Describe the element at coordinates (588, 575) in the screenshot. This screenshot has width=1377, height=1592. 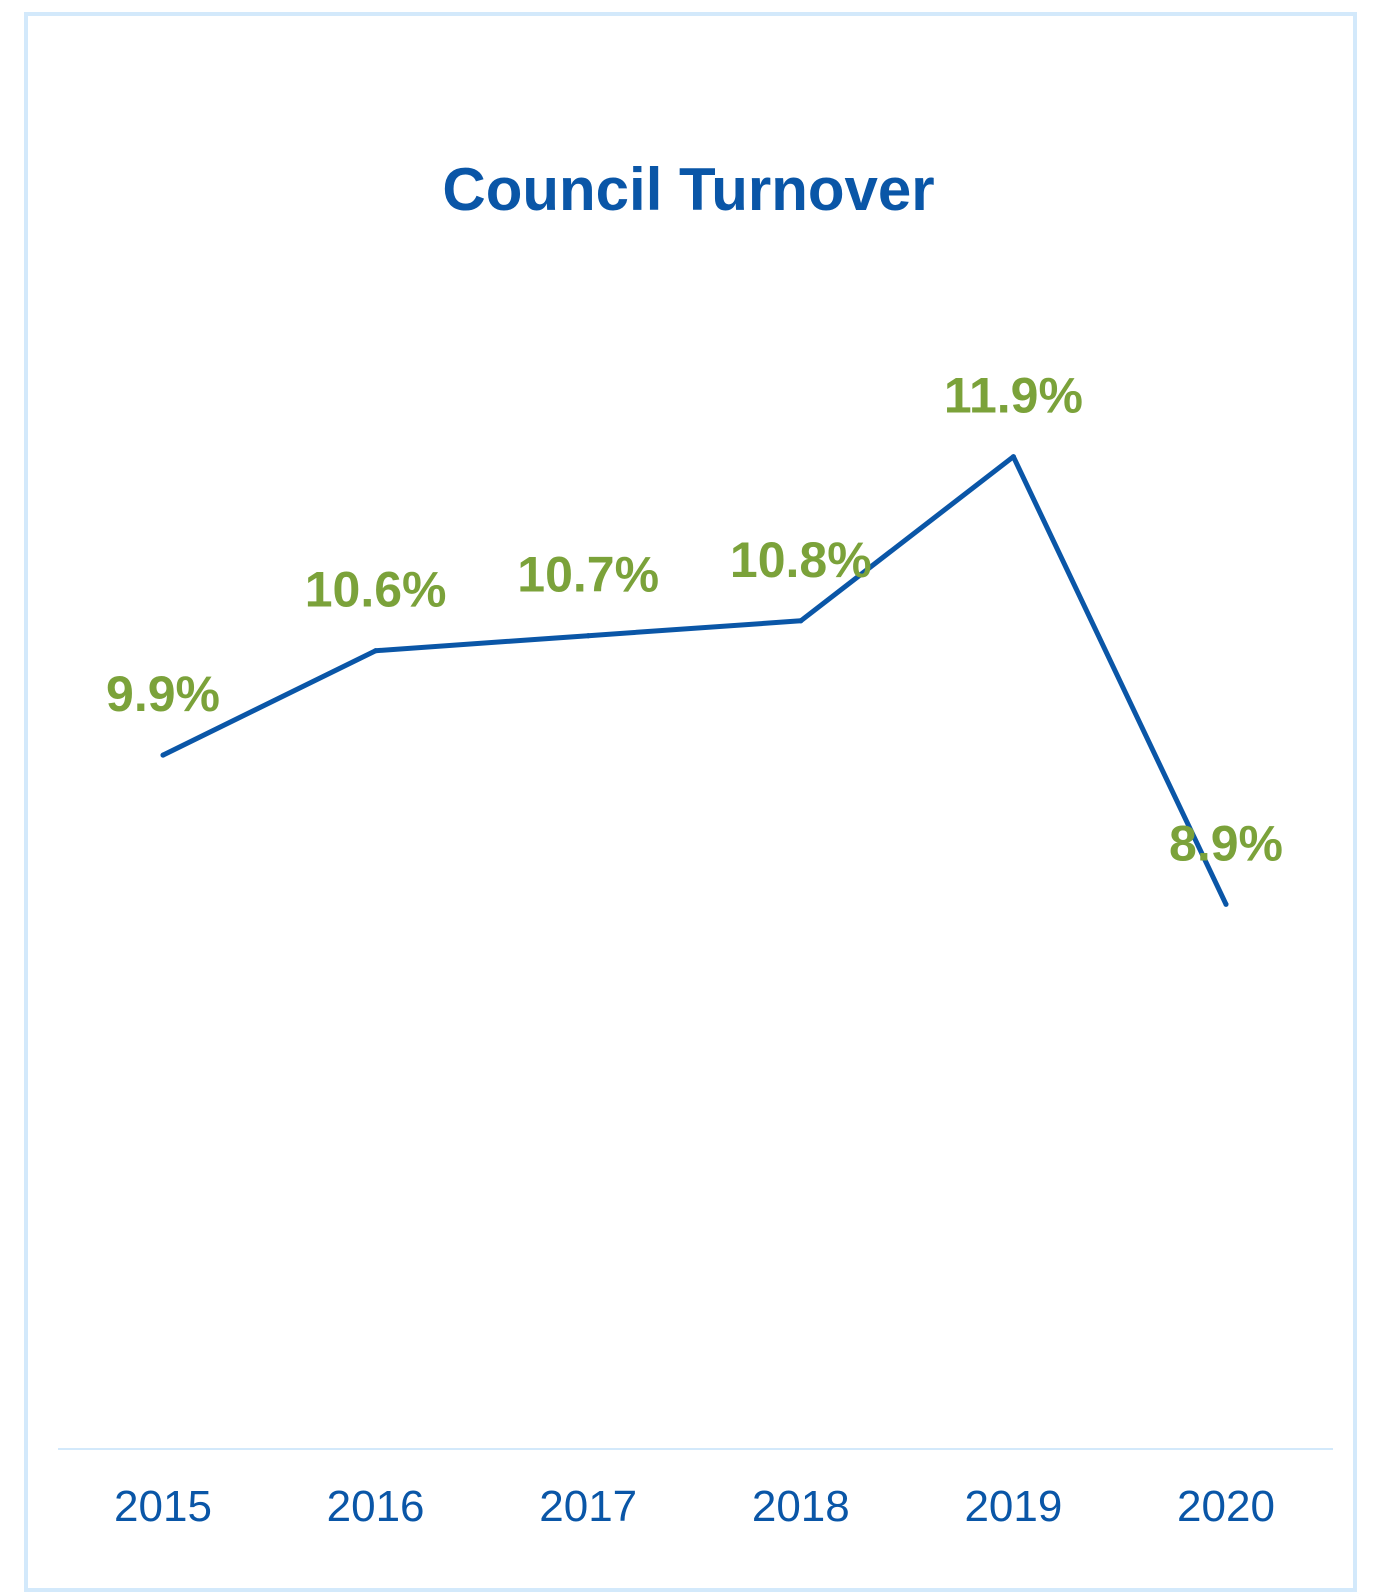
I see `data-label: 10.7%` at that location.